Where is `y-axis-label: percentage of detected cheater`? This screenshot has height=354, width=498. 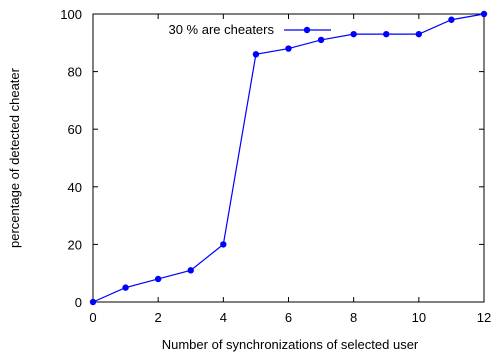
y-axis-label: percentage of detected cheater is located at coordinates (14, 157).